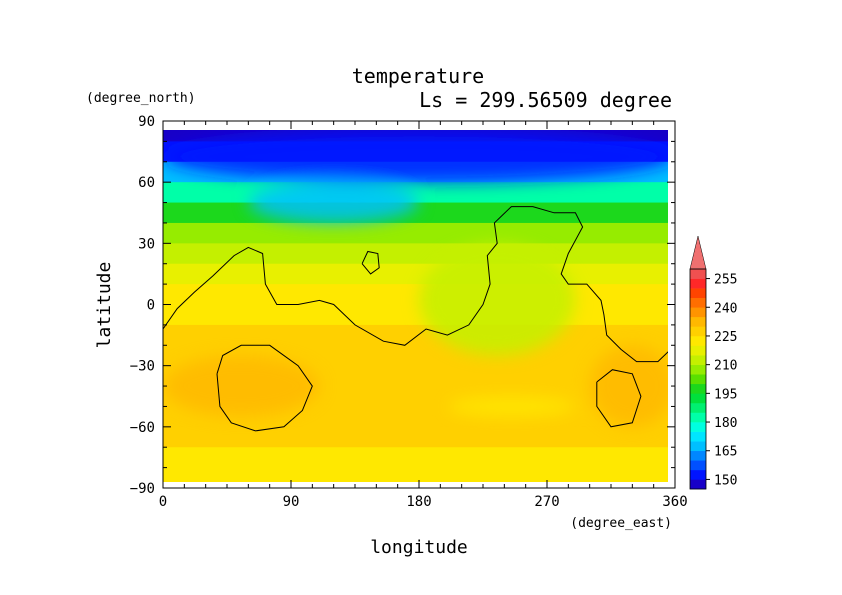  I want to click on x-units-label: (degree_east), so click(621, 523).